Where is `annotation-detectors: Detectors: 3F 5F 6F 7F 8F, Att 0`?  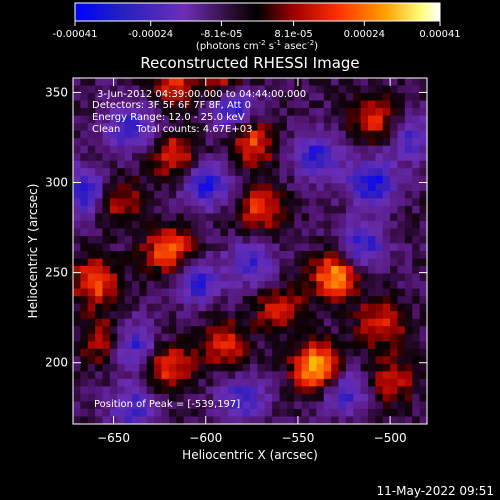
annotation-detectors: Detectors: 3F 5F 6F 7F 8F, Att 0 is located at coordinates (171, 105).